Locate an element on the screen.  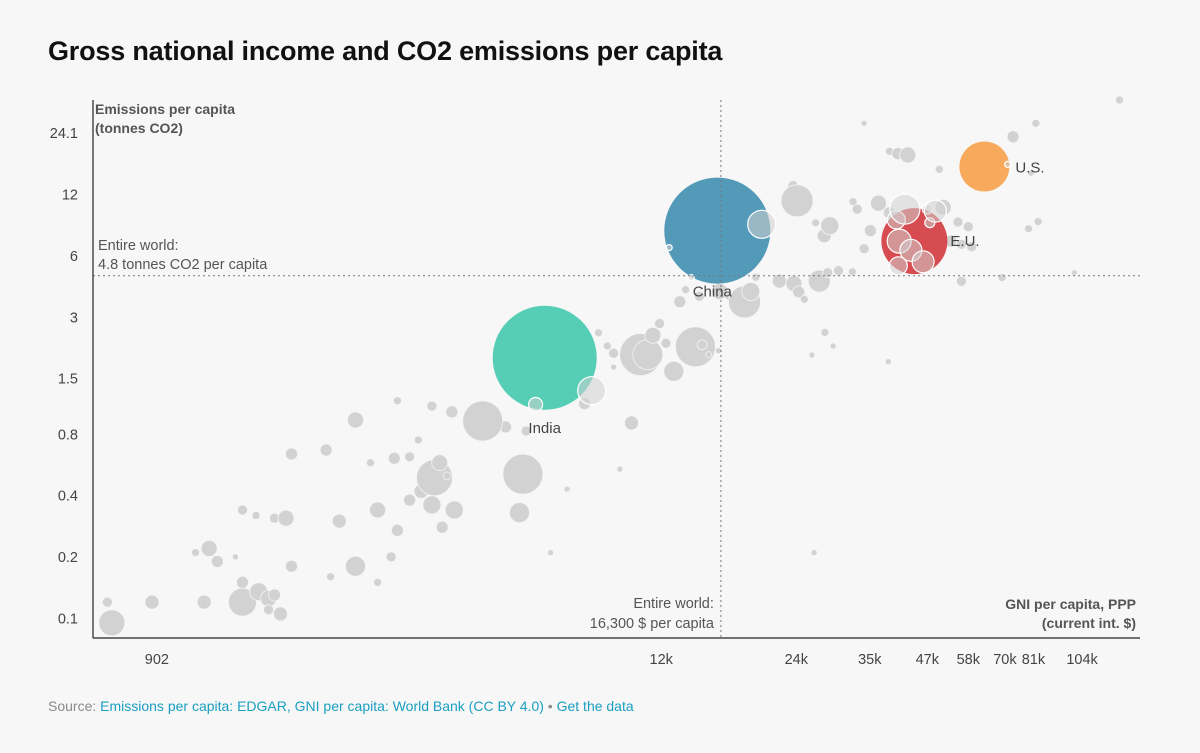
x-tick-label: 70k is located at coordinates (1005, 660).